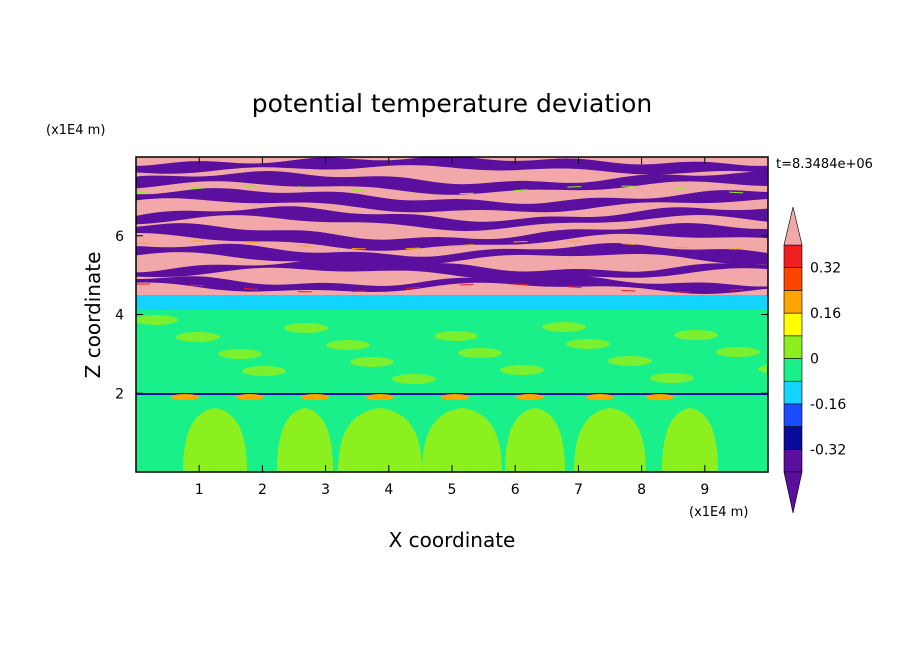  I want to click on middle-patches, so click(452, 349).